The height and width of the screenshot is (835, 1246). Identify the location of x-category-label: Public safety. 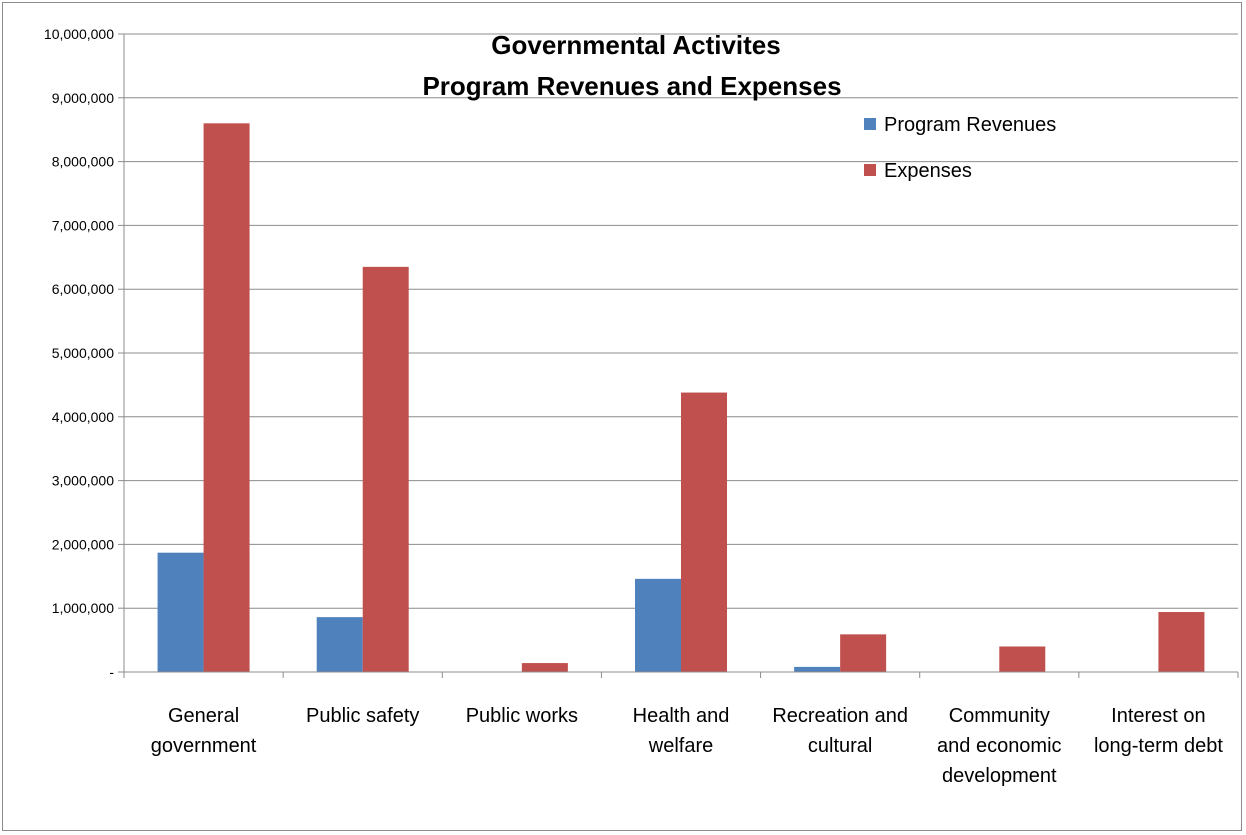
(362, 716).